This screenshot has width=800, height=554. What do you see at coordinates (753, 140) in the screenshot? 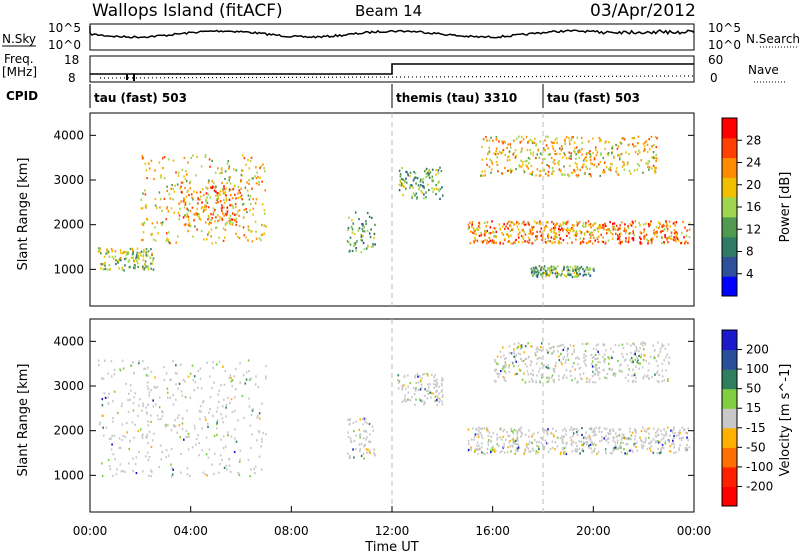
I see `colorbar-tick-label: 28` at bounding box center [753, 140].